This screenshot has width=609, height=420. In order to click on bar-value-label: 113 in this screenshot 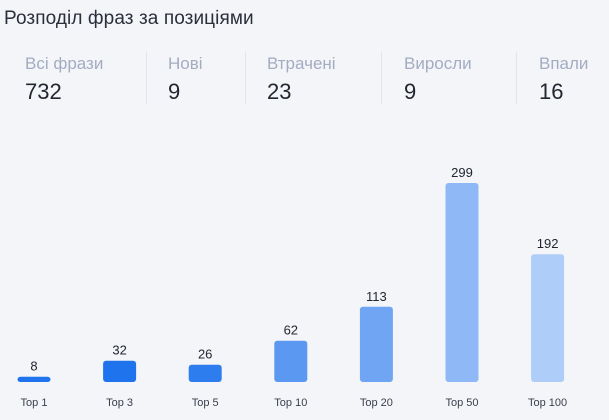, I will do `click(376, 296)`.